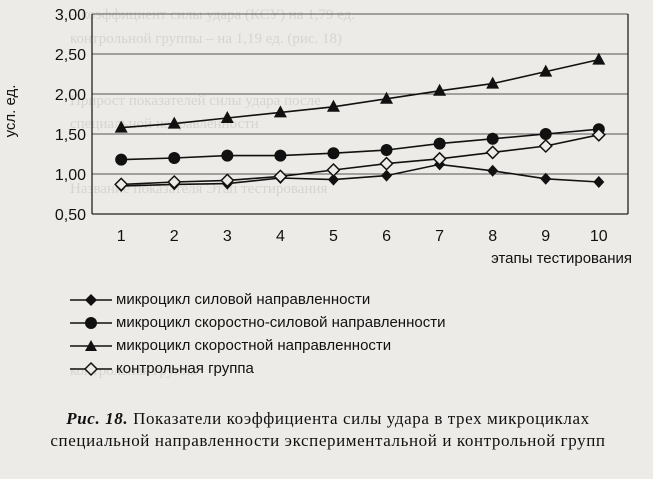  What do you see at coordinates (280, 236) in the screenshot?
I see `x-tick-label: 4` at bounding box center [280, 236].